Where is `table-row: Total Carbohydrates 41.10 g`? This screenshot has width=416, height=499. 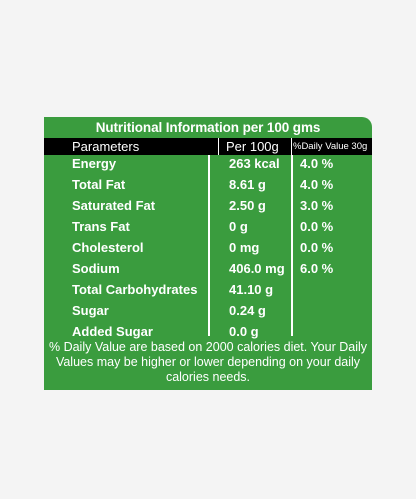 table-row: Total Carbohydrates 41.10 g is located at coordinates (208, 291).